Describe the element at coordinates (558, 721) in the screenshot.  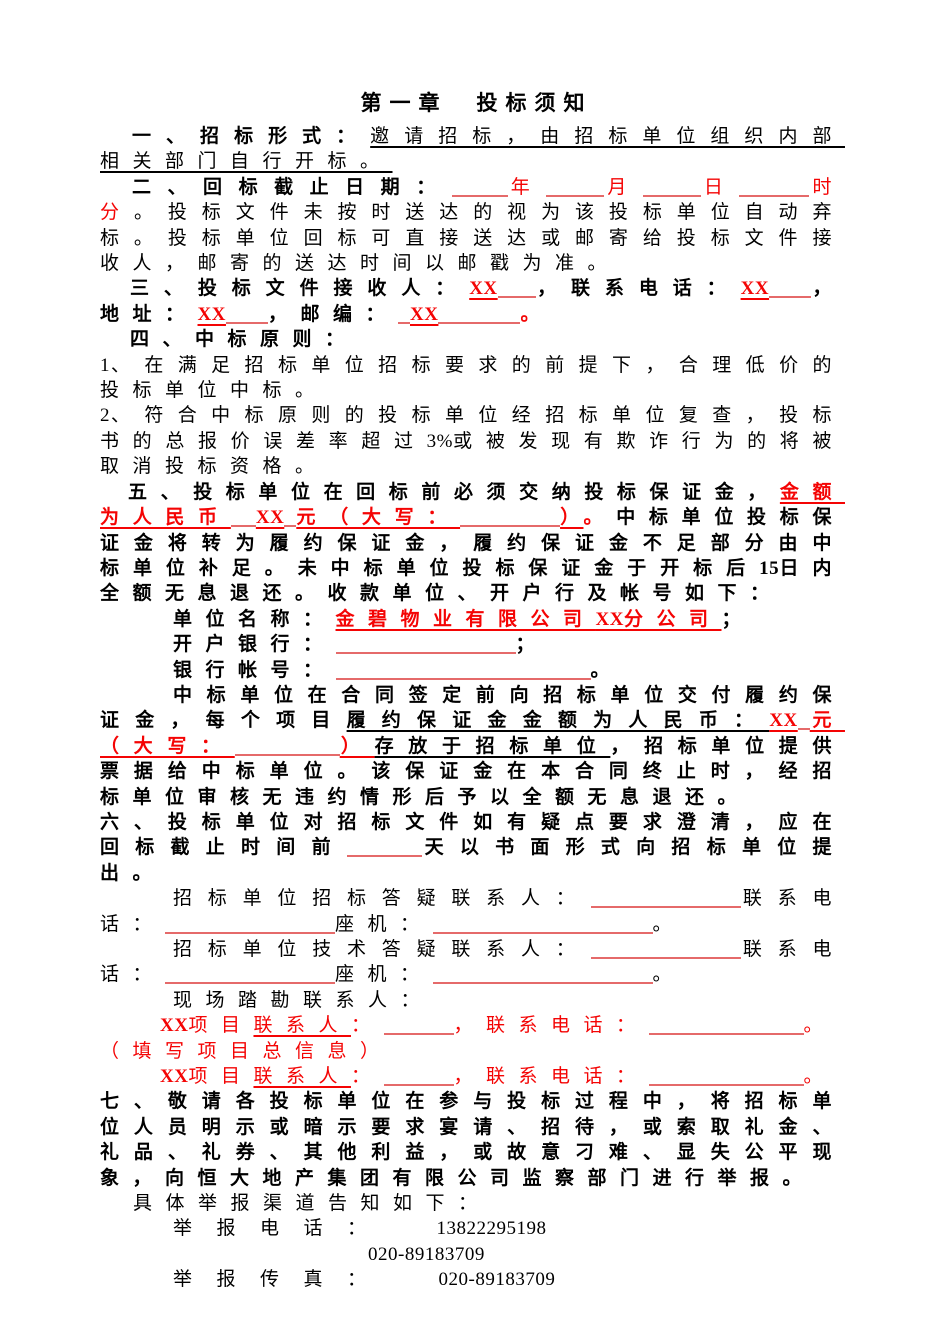
I see `text-segment: 履约保证金金额为人民币：` at that location.